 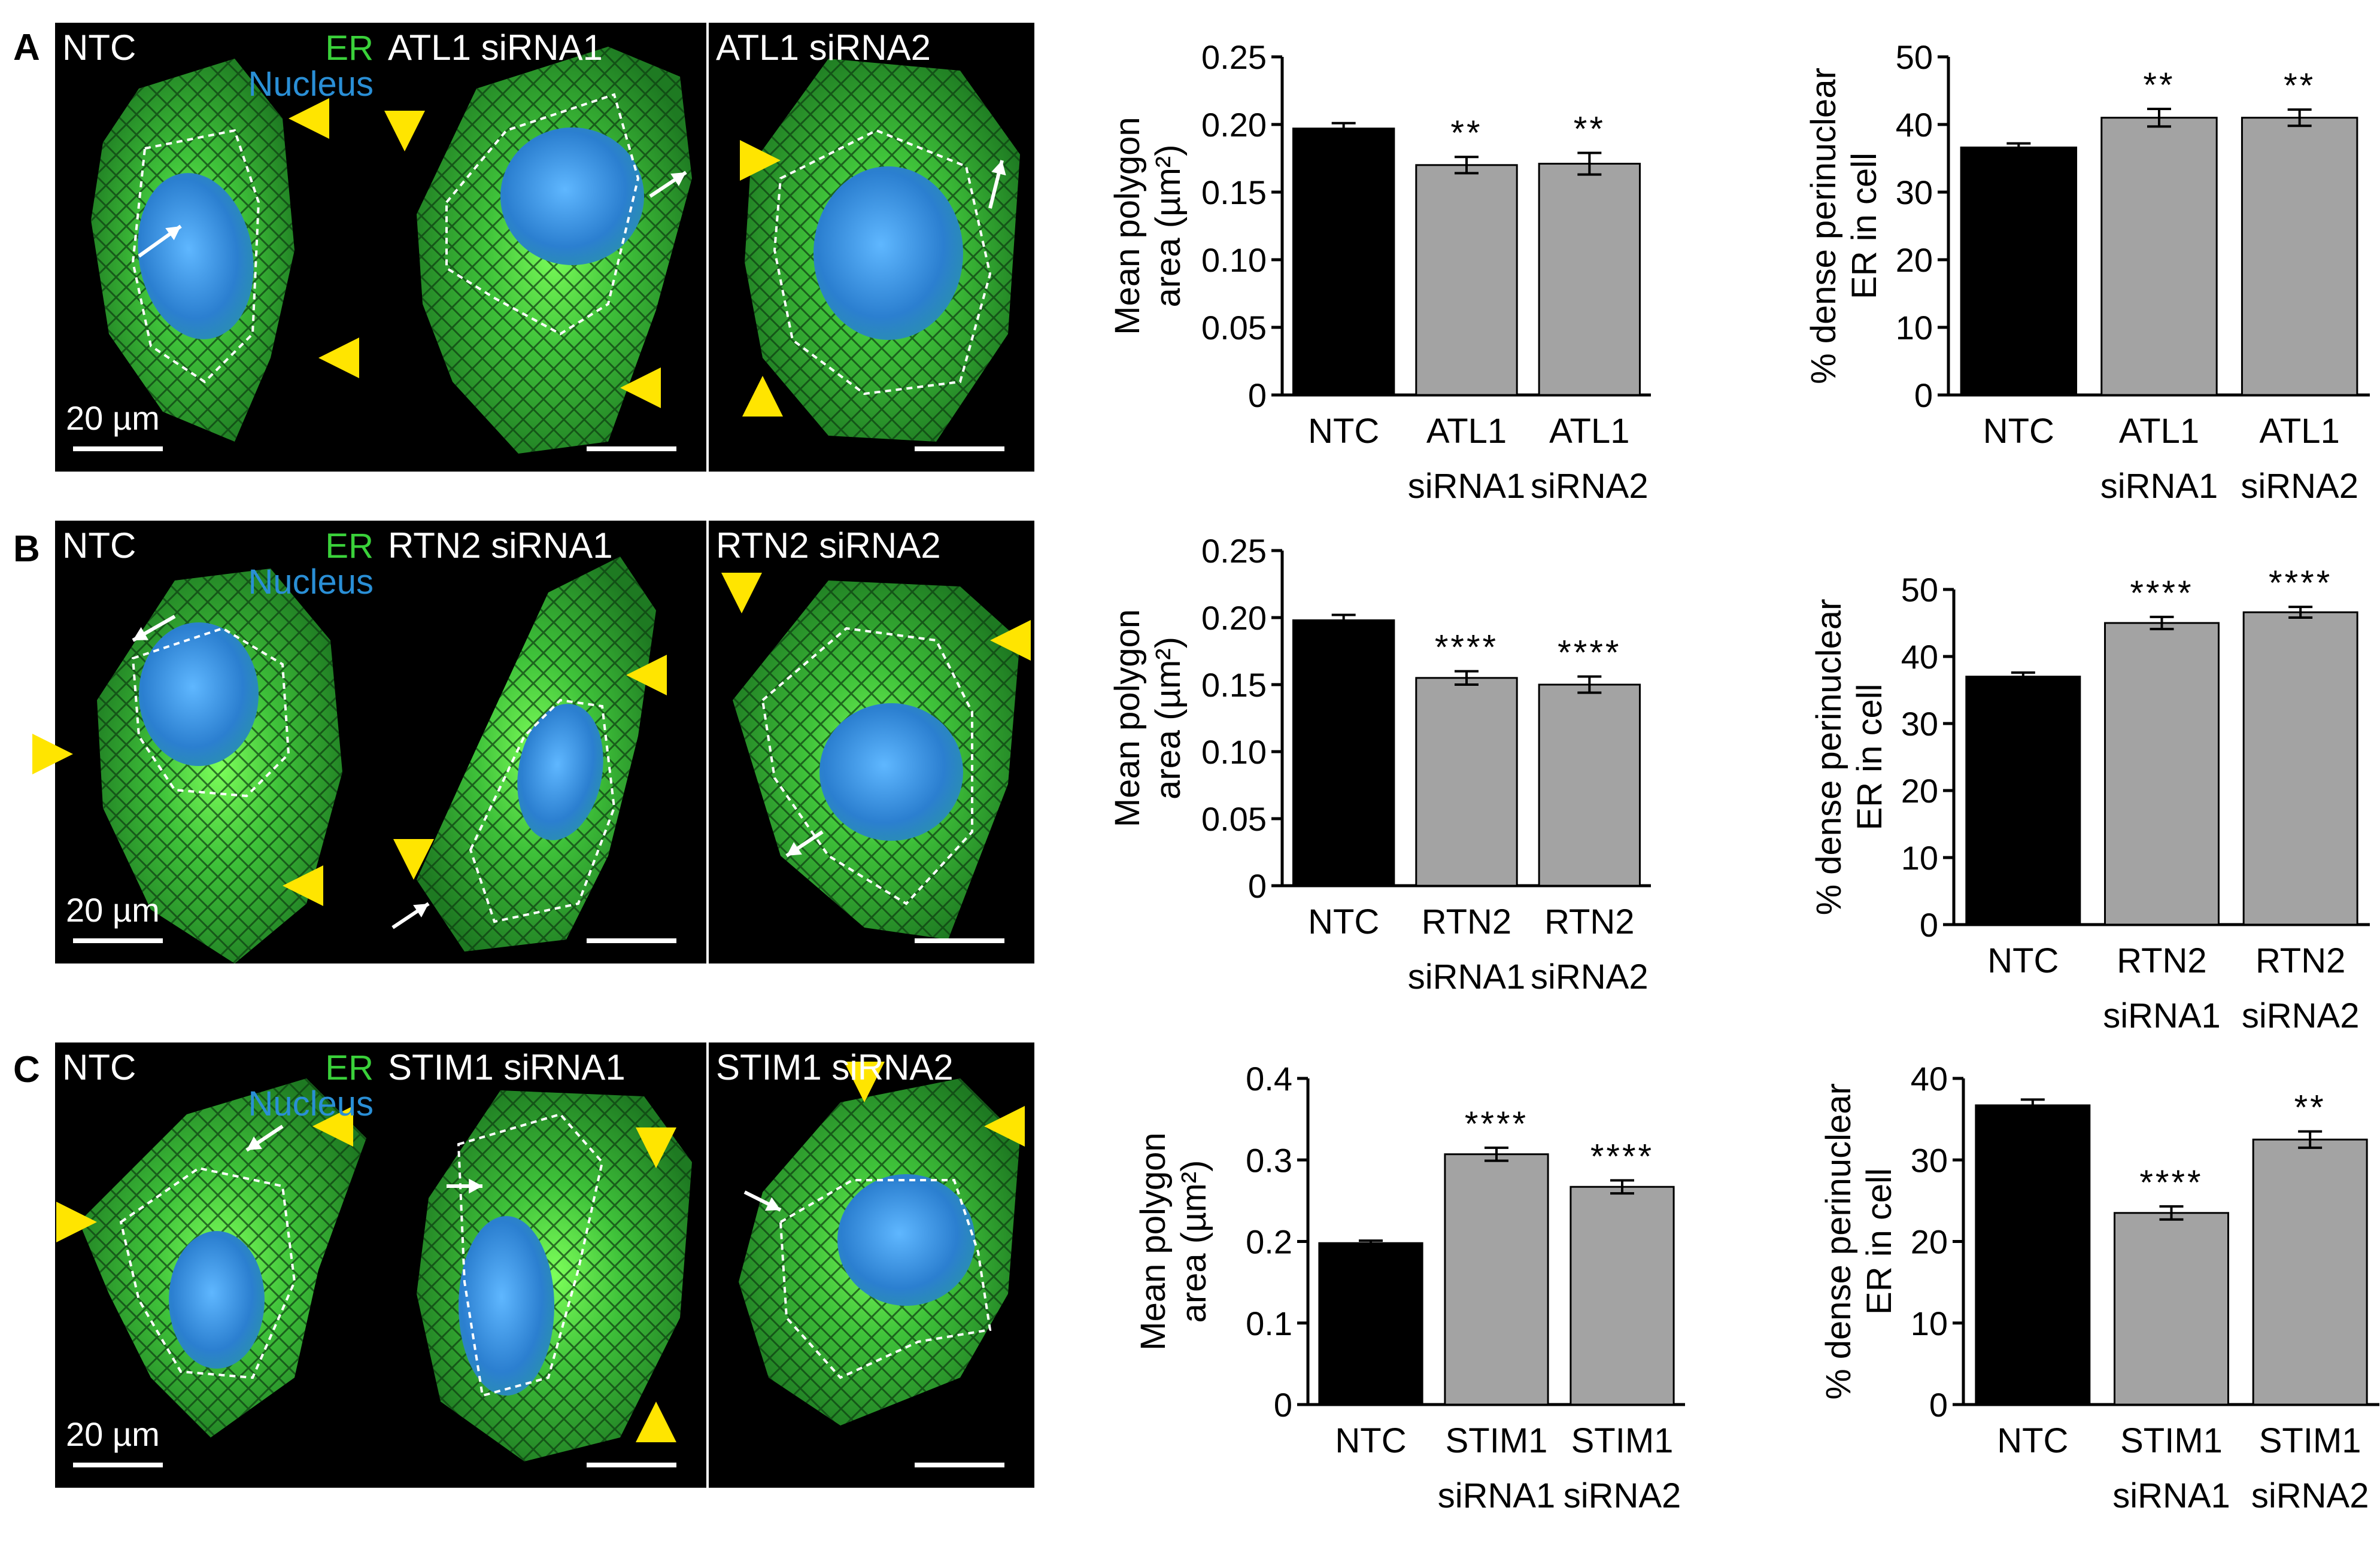 I want to click on panel-letter: C, so click(x=26, y=1069).